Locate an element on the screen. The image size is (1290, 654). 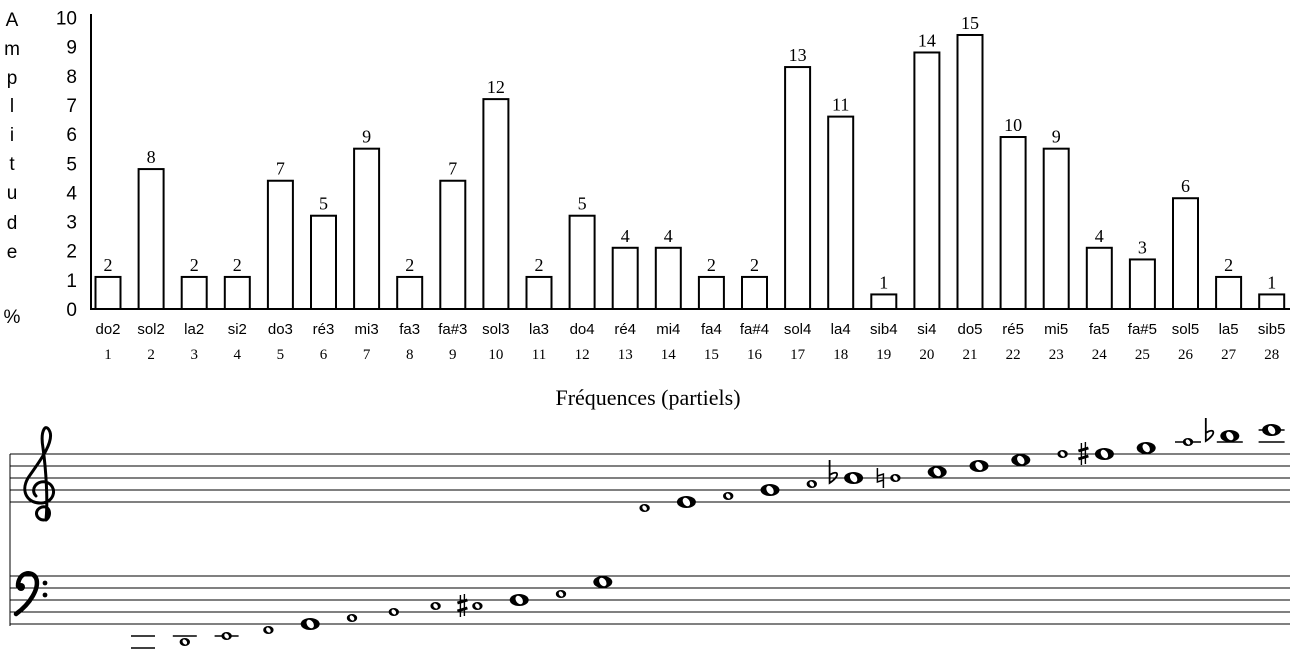
y-tick-label: 10 is located at coordinates (66, 19).